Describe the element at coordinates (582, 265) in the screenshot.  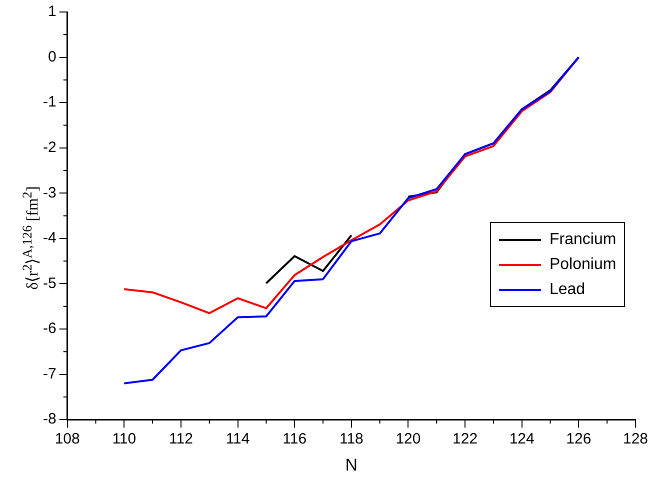
I see `legend-label: Polonium` at that location.